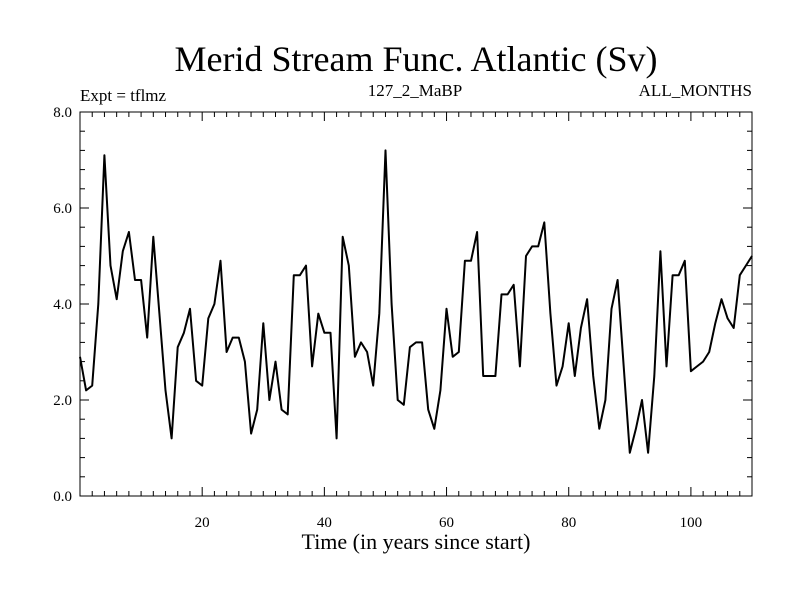  What do you see at coordinates (416, 59) in the screenshot?
I see `chart-title: Merid Stream Func. Atlantic (Sv)` at bounding box center [416, 59].